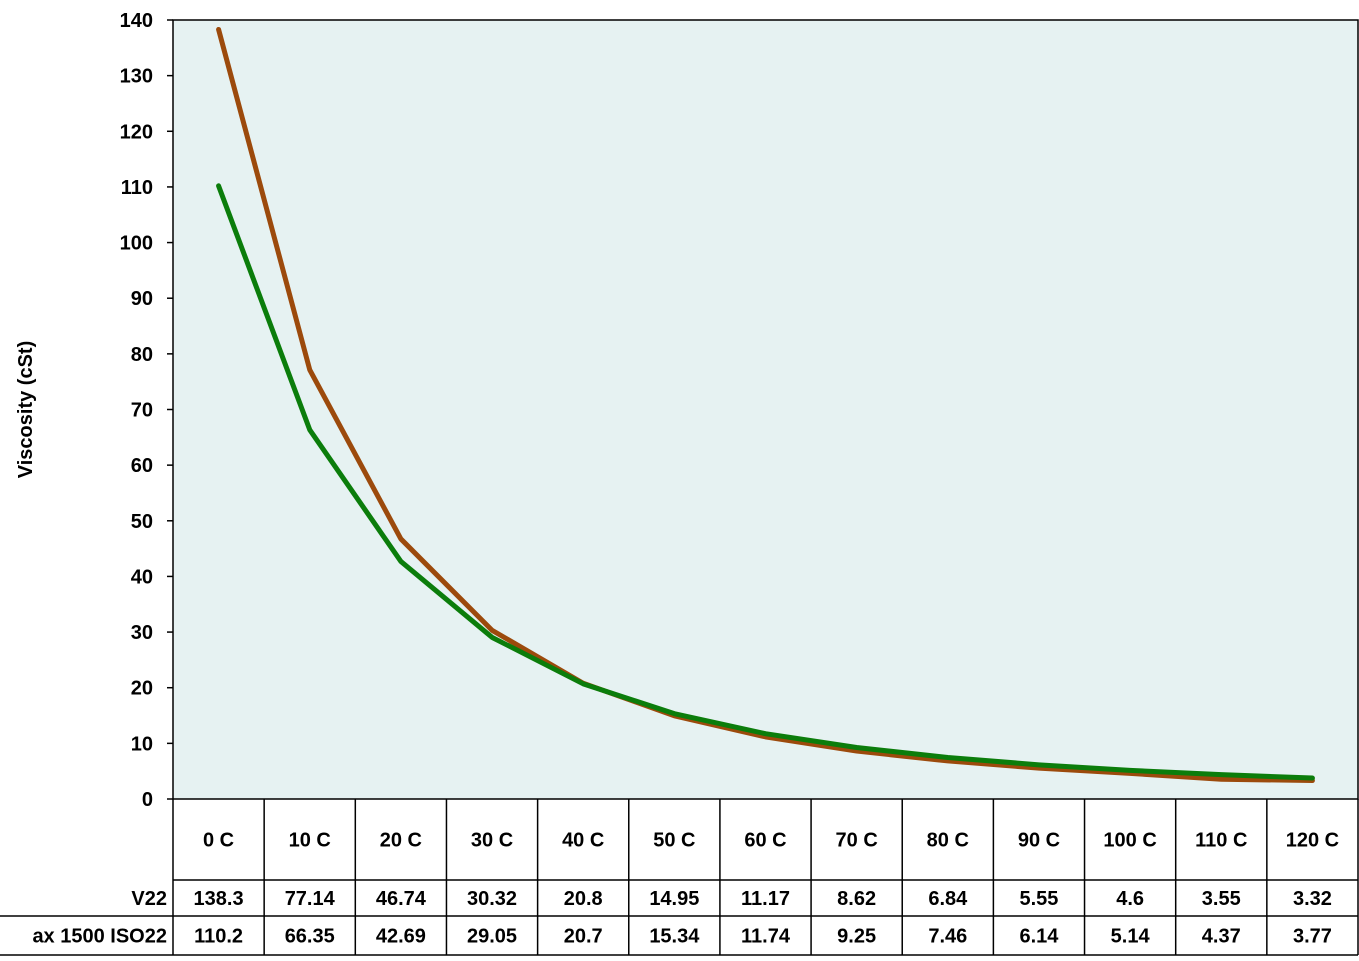 The height and width of the screenshot is (961, 1359). Describe the element at coordinates (1312, 937) in the screenshot. I see `data-cell: 3.77` at that location.